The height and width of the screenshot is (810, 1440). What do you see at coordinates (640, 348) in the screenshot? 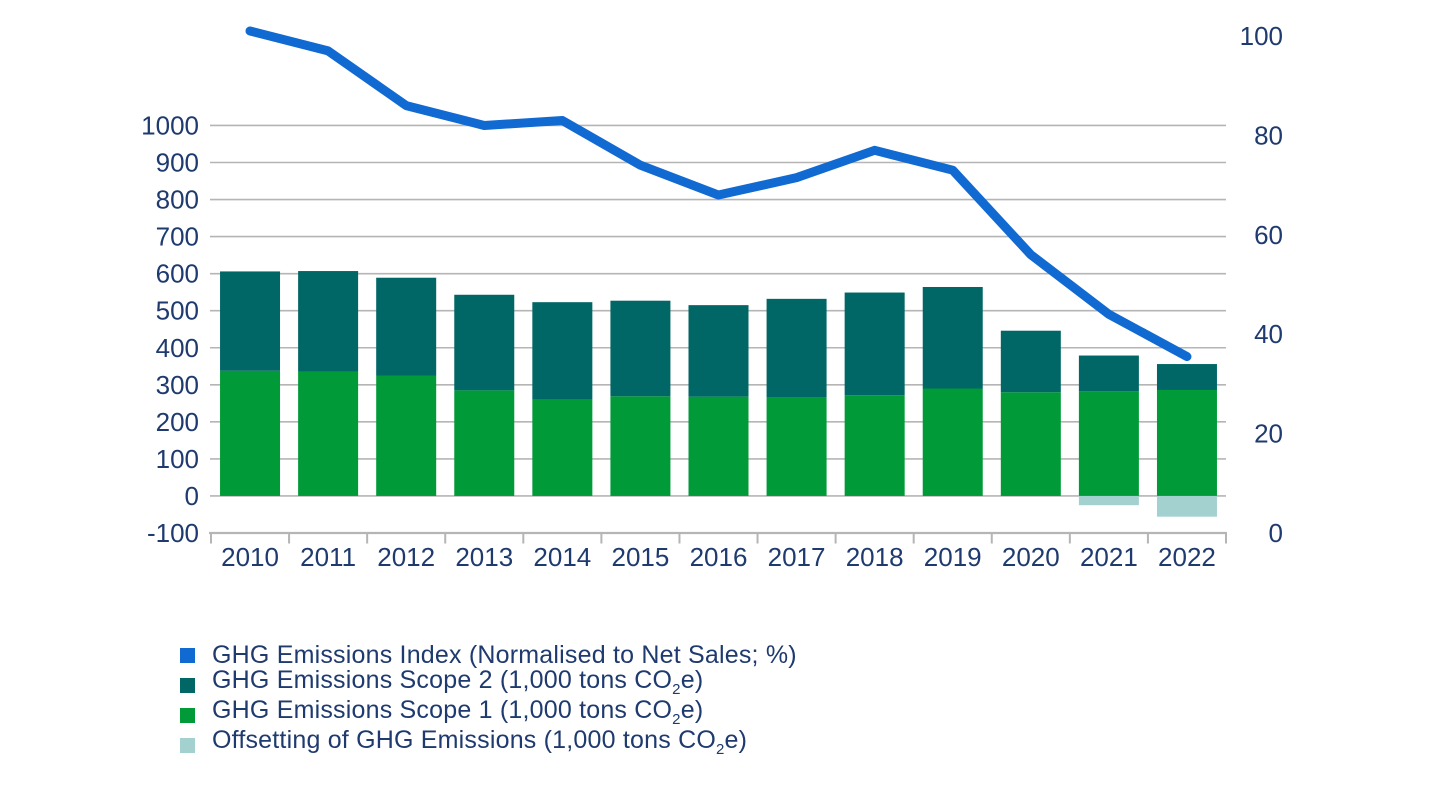
I see `bar-scope2-2015` at bounding box center [640, 348].